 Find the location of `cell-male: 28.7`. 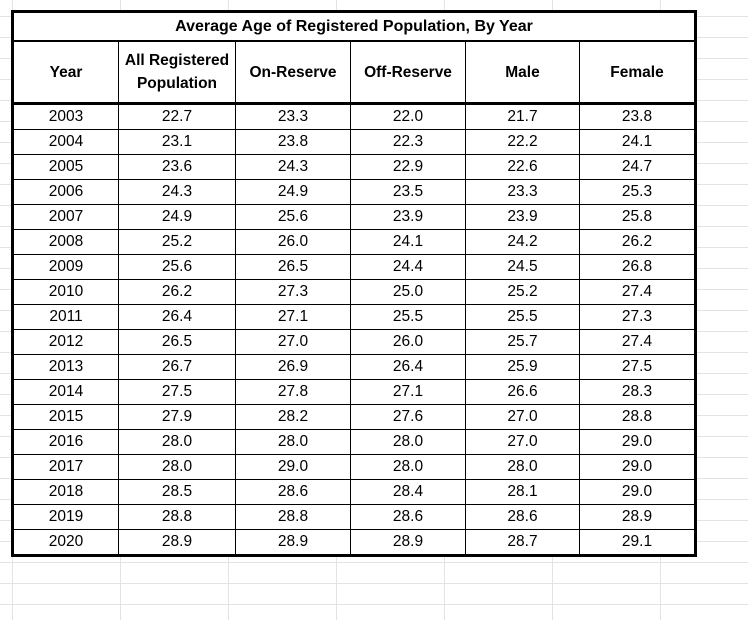

cell-male: 28.7 is located at coordinates (522, 542).